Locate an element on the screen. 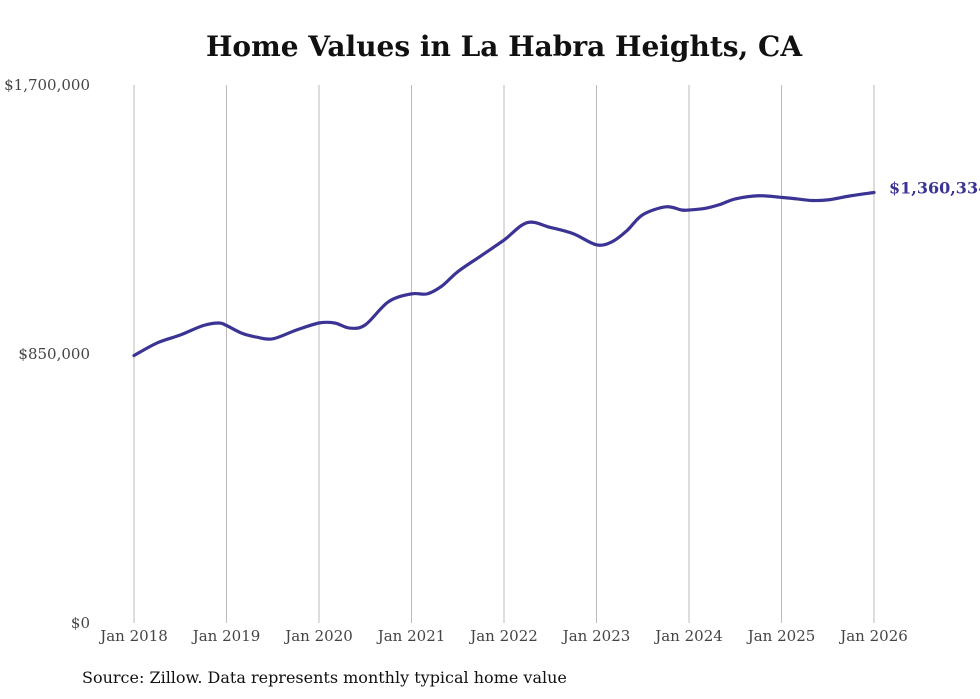 The image size is (980, 699). x-tick-label: Jan 2023 is located at coordinates (596, 636).